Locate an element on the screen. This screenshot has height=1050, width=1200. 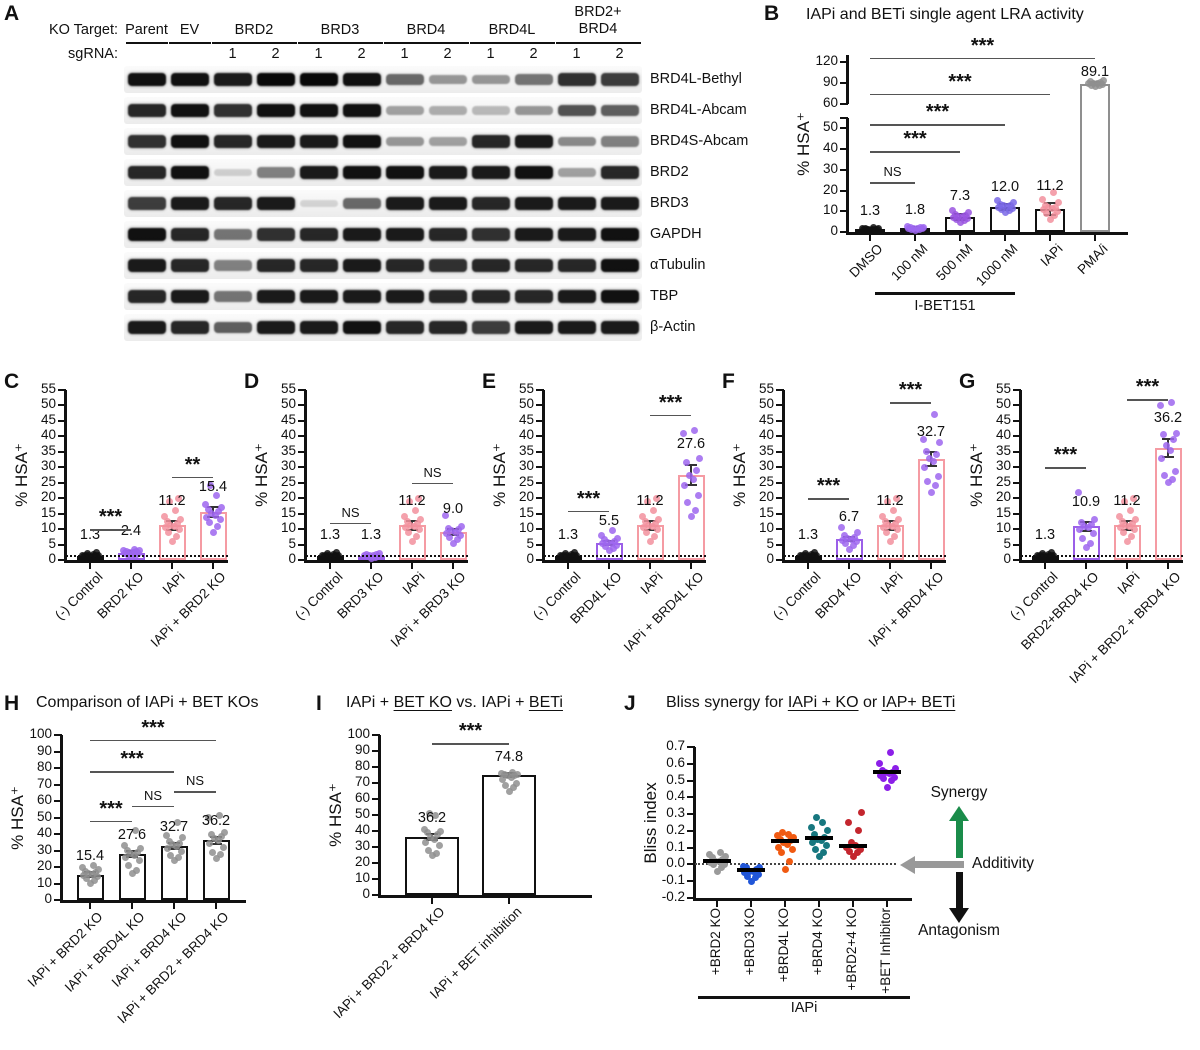
y-tick-label: 5 is located at coordinates (1007, 543).